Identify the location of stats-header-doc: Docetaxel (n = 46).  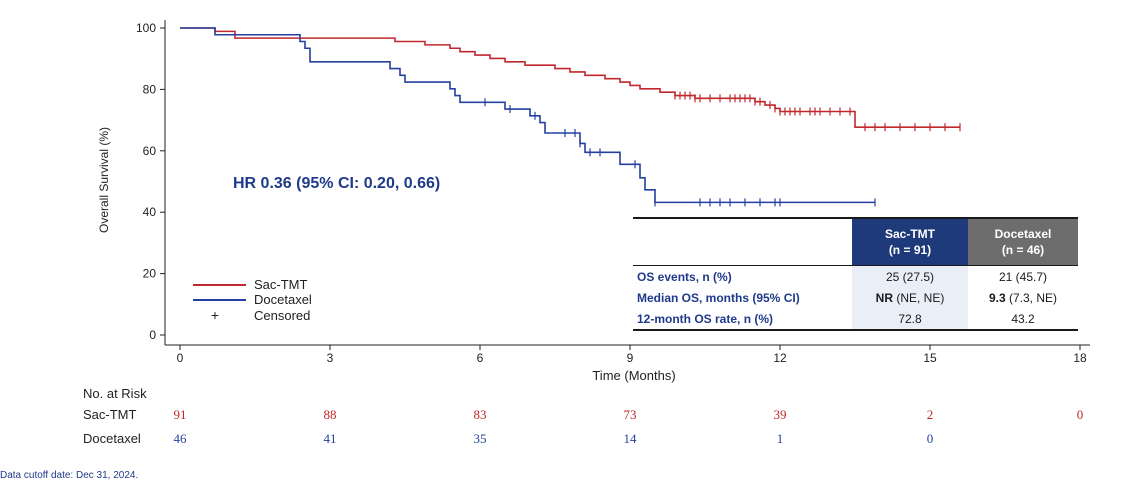
(1023, 241).